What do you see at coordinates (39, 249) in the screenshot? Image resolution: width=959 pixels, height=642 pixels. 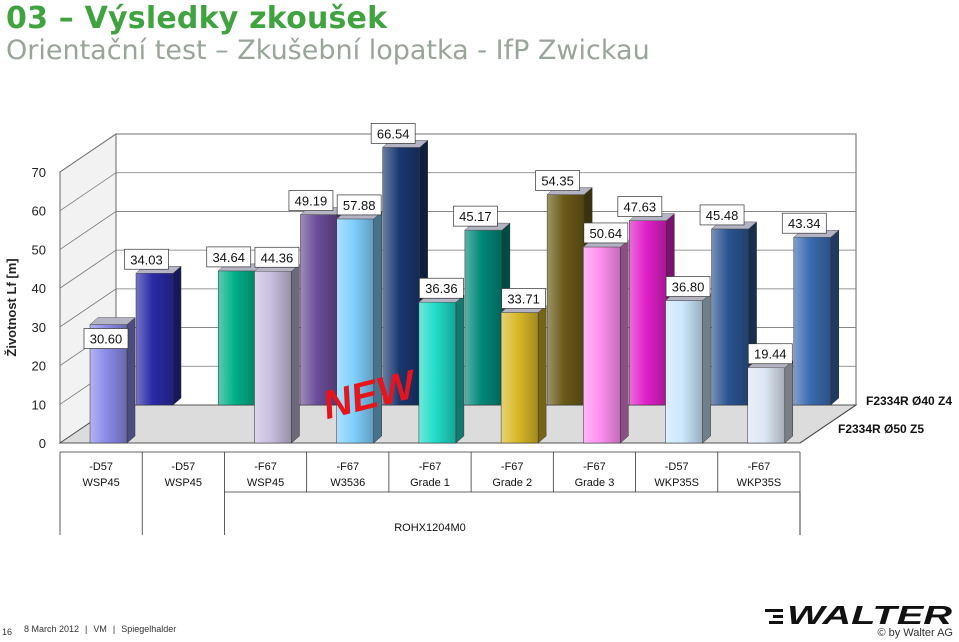 I see `y-tick-label: 50` at bounding box center [39, 249].